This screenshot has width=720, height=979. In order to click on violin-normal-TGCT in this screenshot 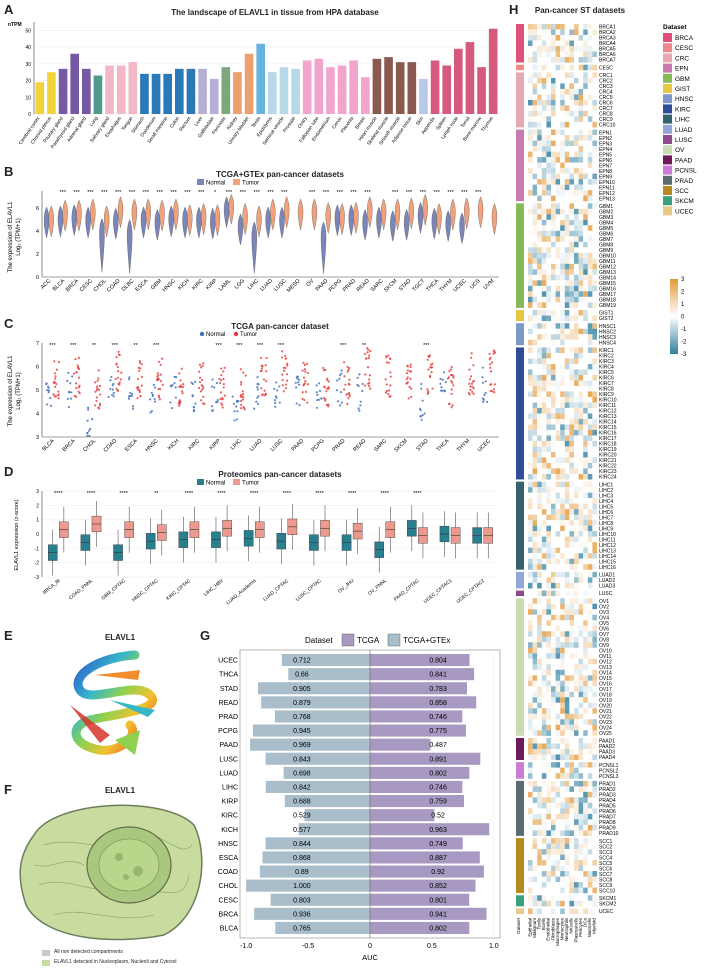, I will do `click(420, 218)`.